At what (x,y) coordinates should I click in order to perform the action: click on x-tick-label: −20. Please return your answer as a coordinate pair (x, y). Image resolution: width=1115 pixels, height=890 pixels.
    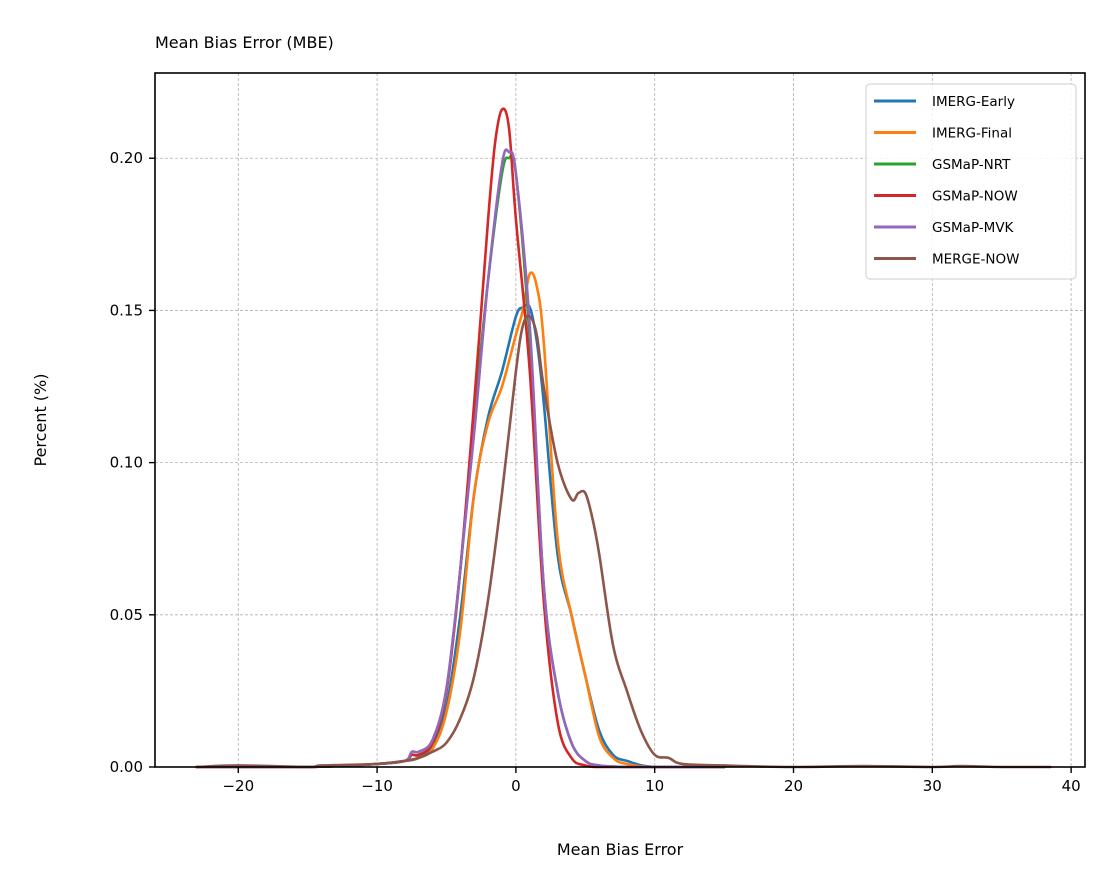
    Looking at the image, I should click on (238, 786).